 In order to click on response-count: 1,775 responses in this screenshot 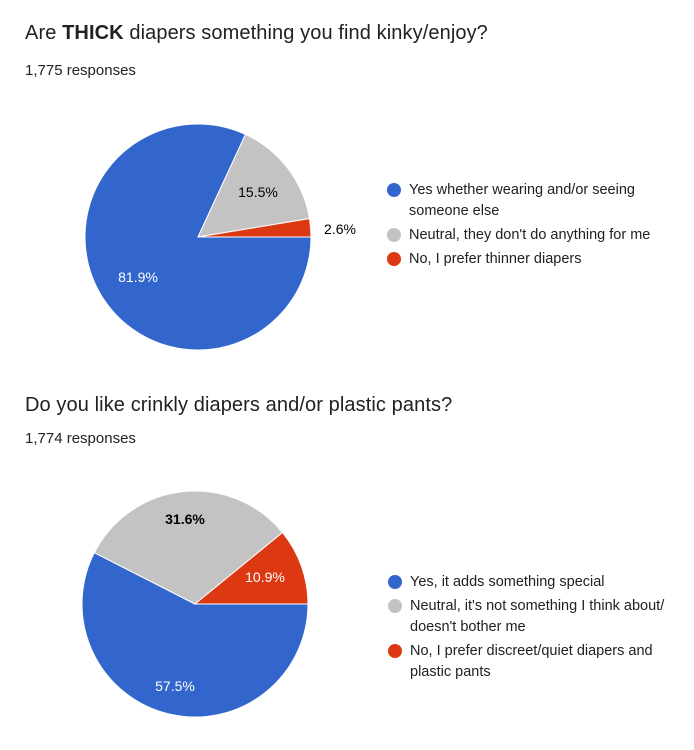, I will do `click(80, 70)`.